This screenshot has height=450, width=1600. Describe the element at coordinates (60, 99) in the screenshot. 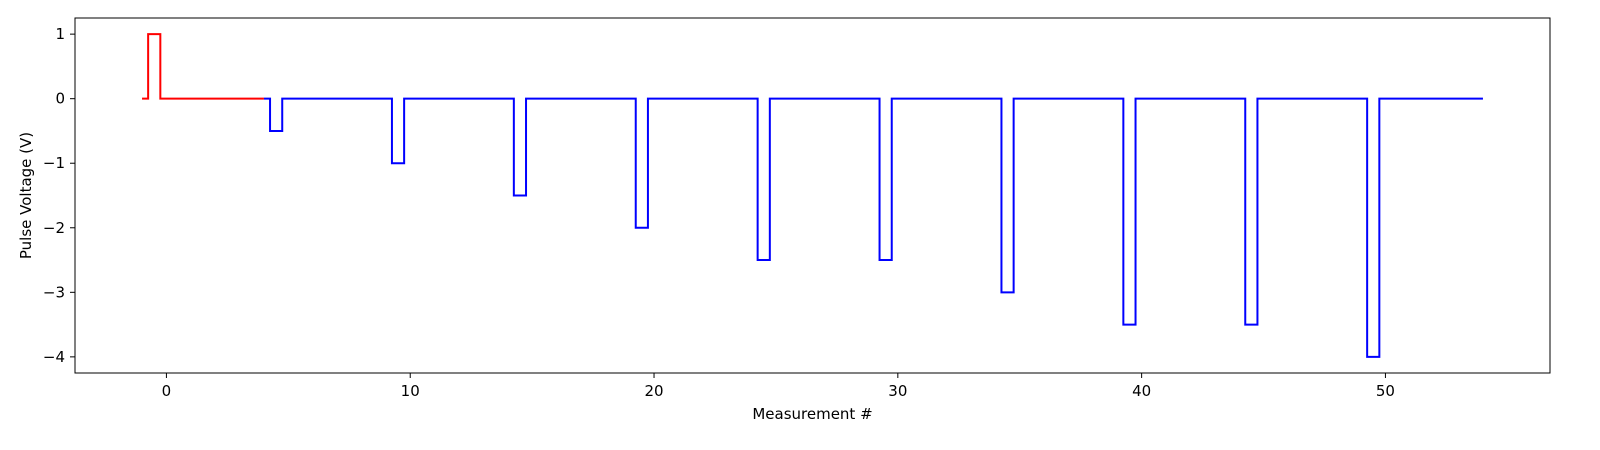

I see `y-tick-label: 0` at that location.